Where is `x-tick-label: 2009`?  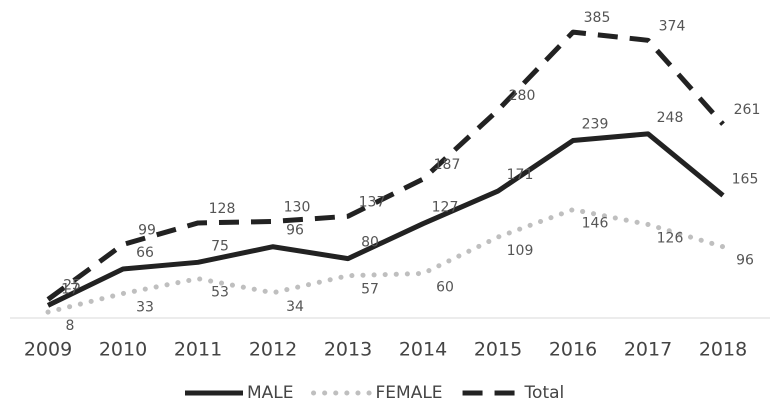
x-tick-label: 2009 is located at coordinates (48, 350).